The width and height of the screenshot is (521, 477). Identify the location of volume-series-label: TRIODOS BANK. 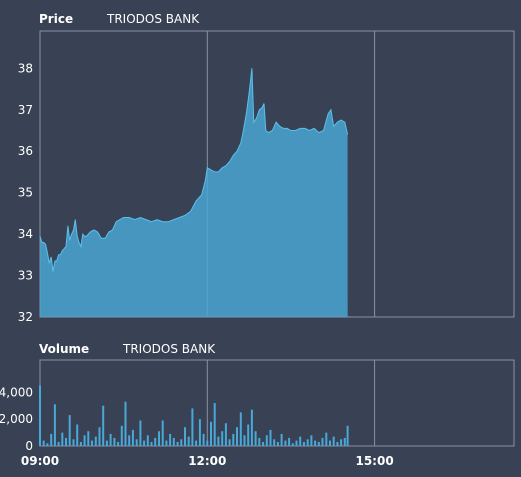
(169, 349).